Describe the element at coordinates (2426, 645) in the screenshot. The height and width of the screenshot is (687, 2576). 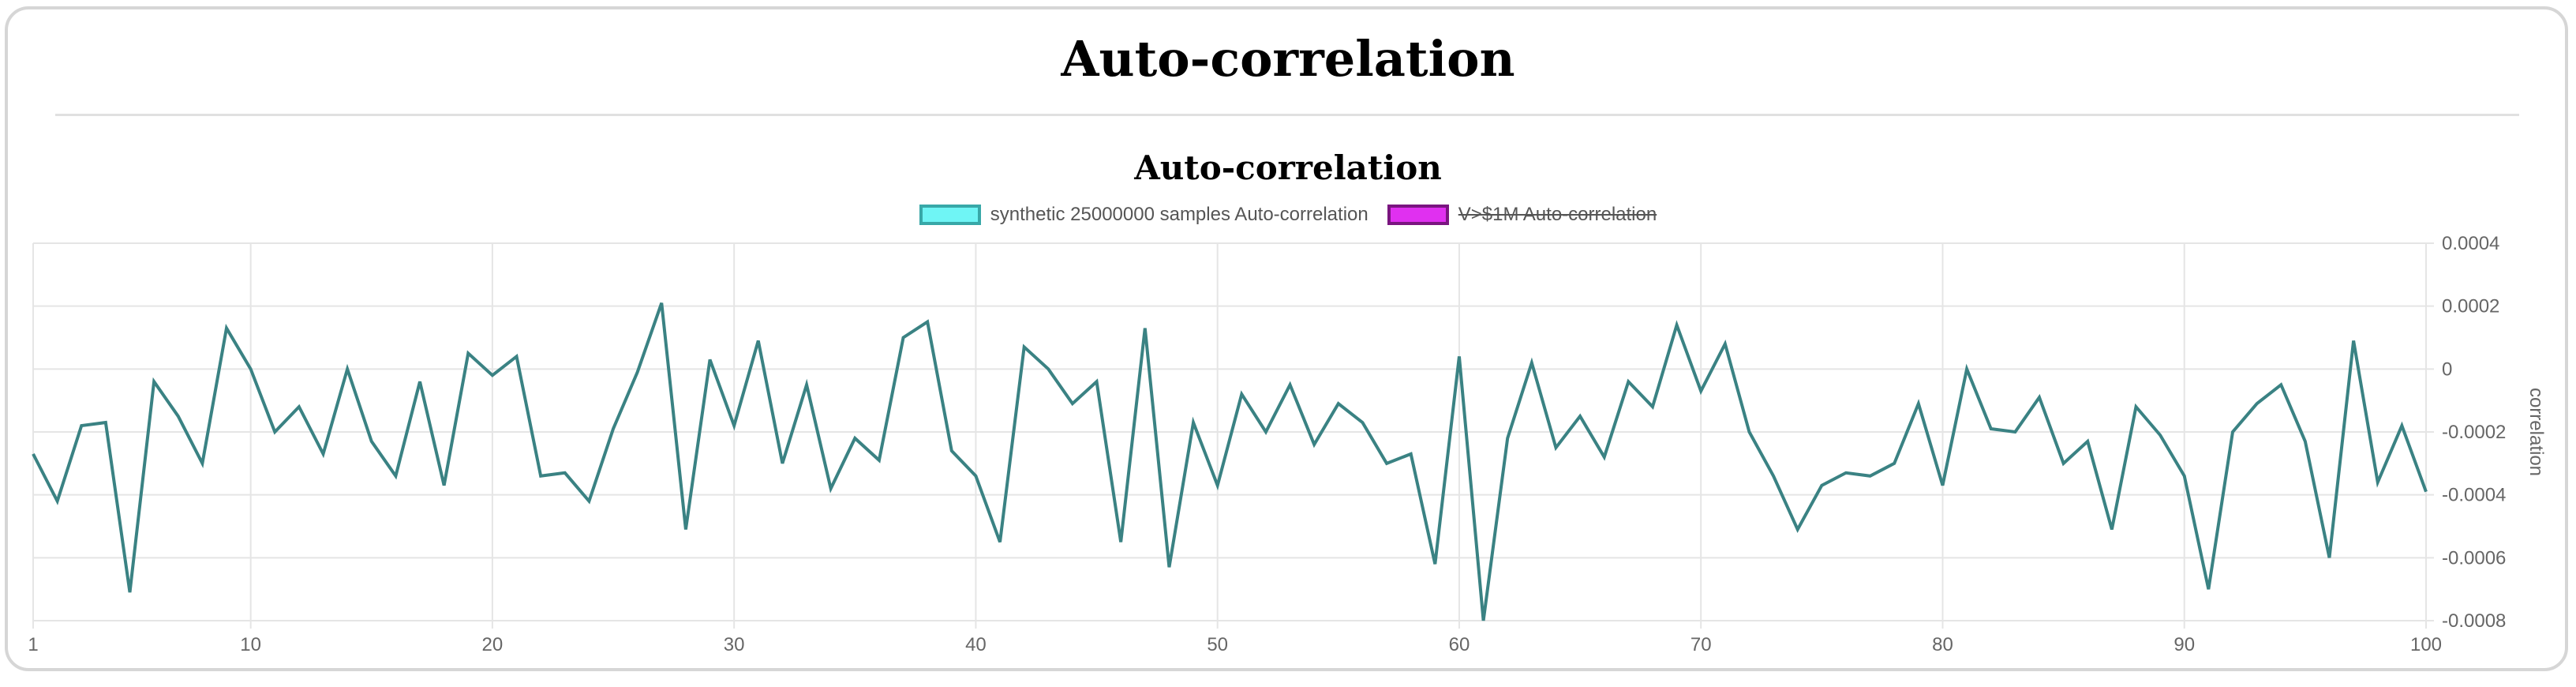
I see `x-tick-label: 100` at that location.